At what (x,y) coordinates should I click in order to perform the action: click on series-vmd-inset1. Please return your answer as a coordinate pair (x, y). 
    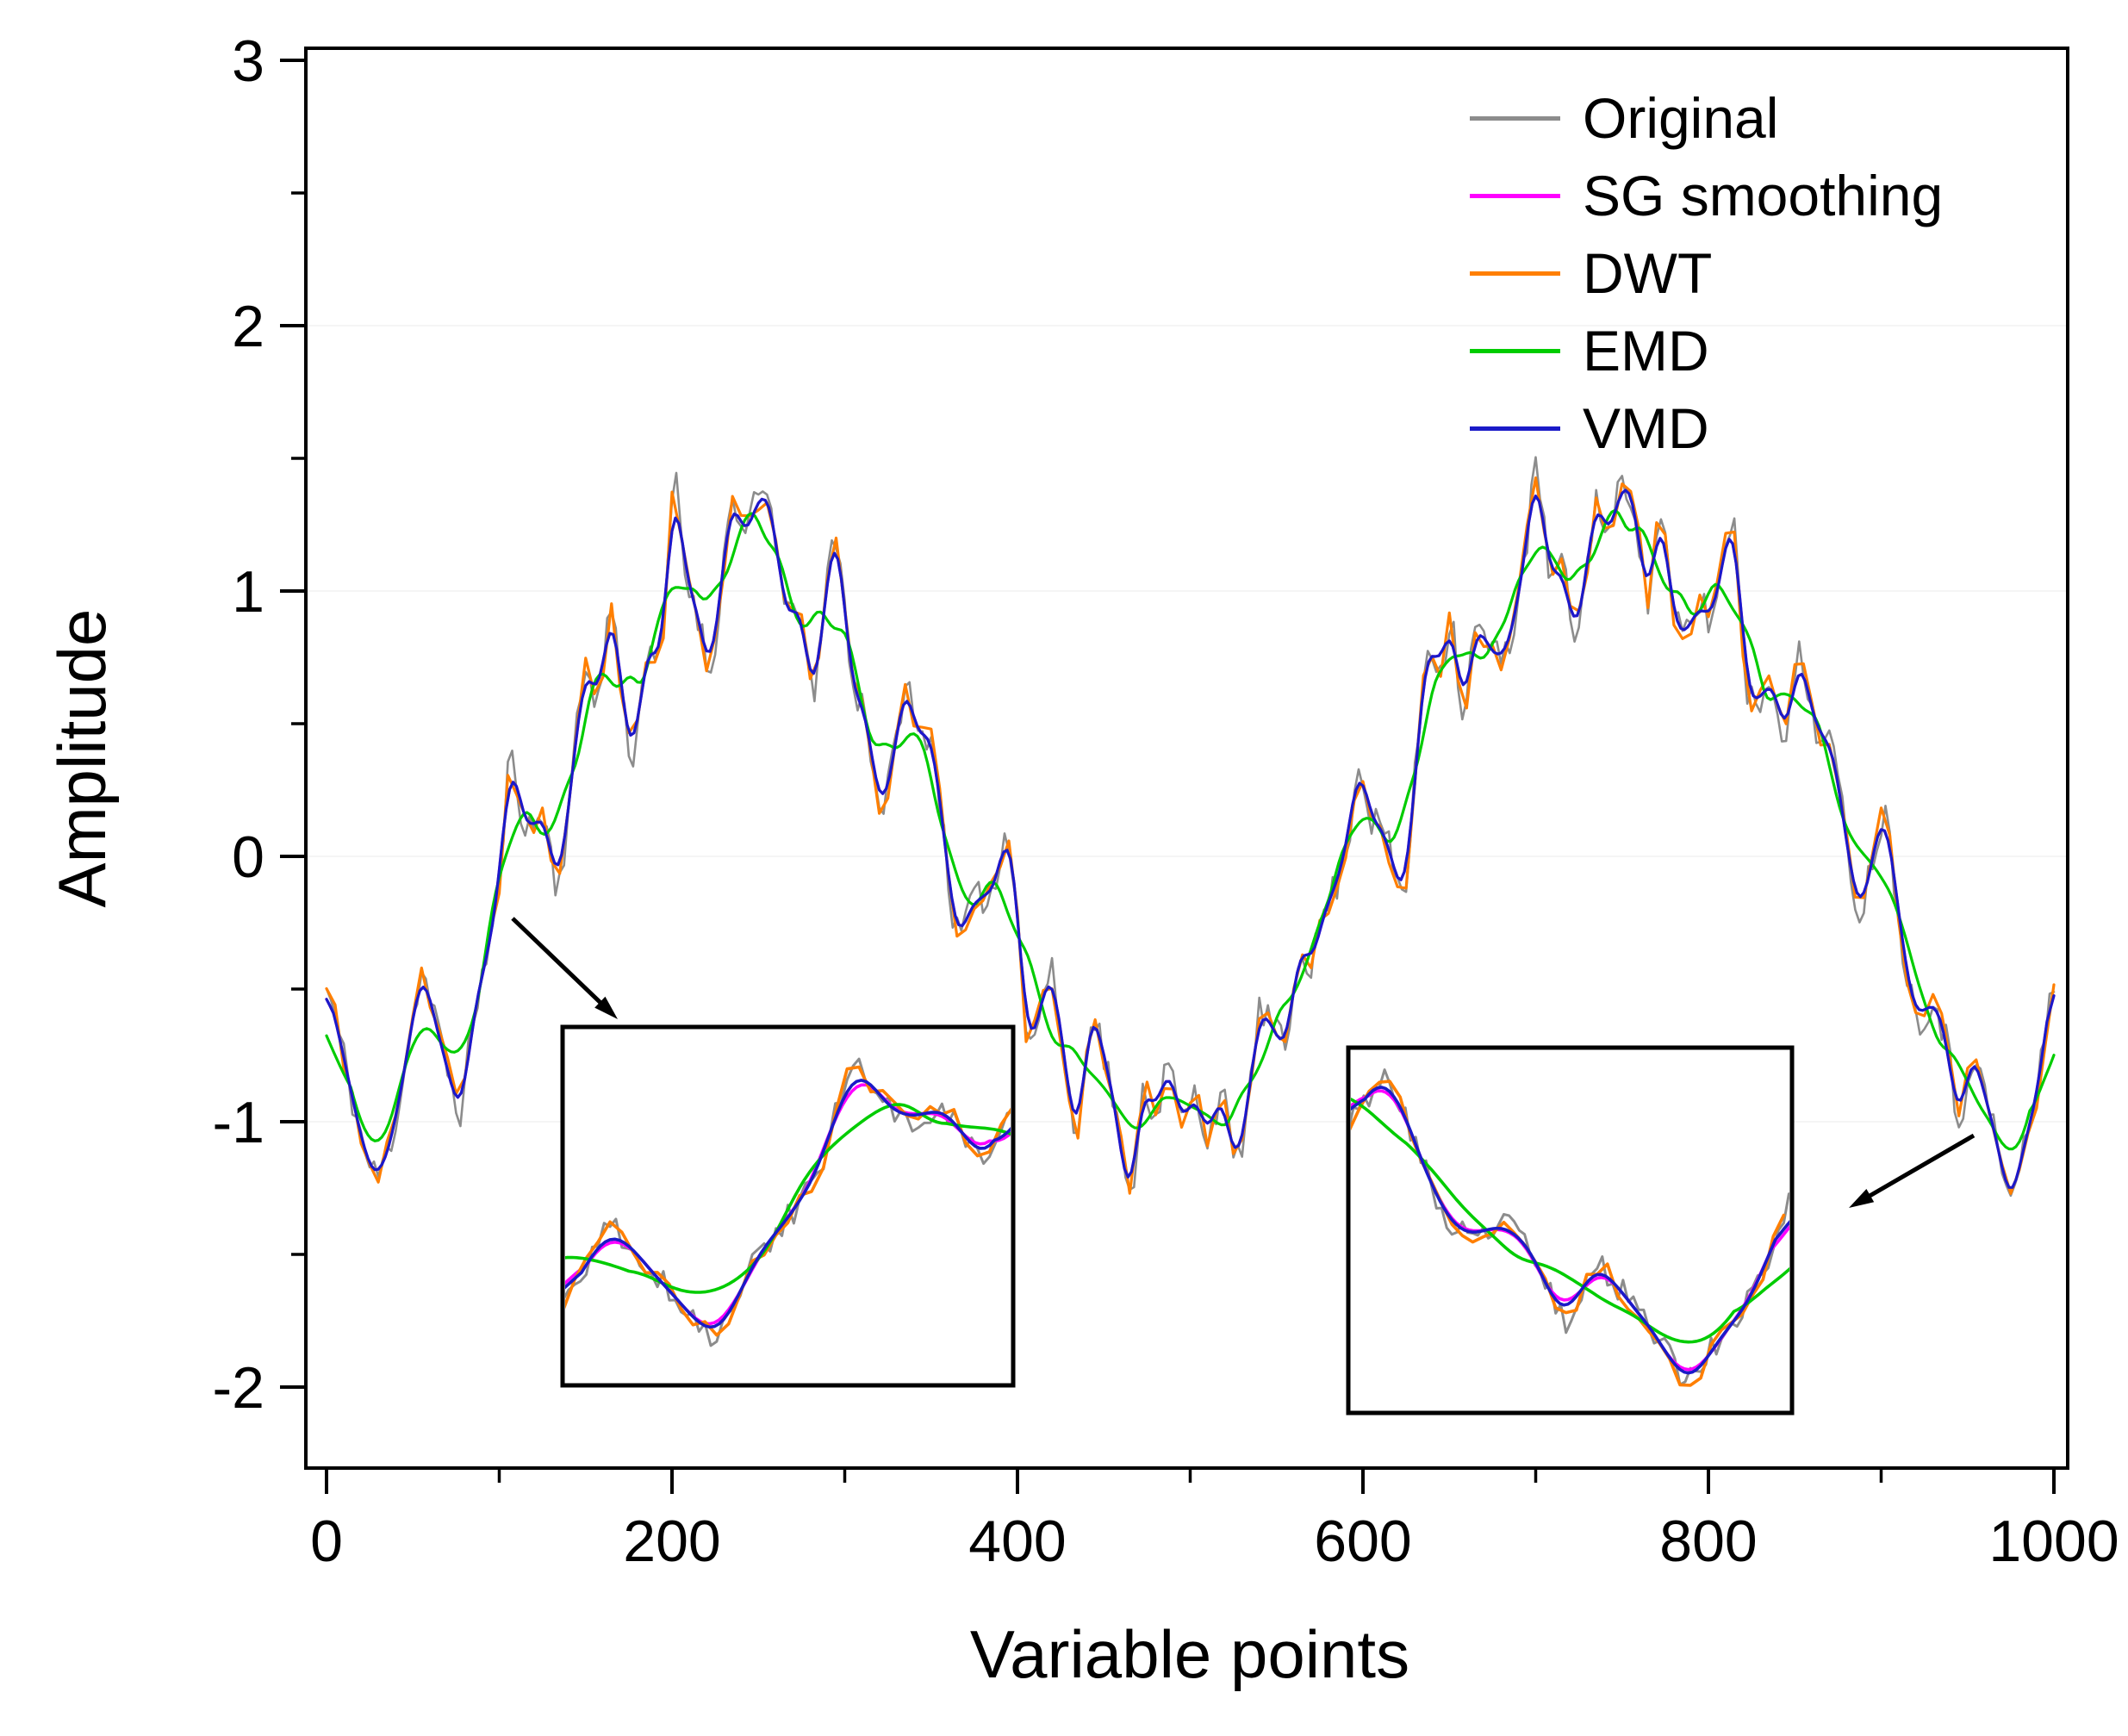
    Looking at the image, I should click on (788, 1204).